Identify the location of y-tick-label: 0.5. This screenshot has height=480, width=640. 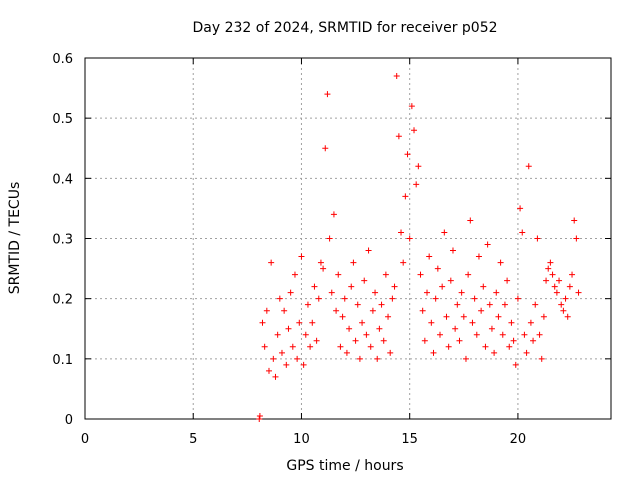
(62, 119).